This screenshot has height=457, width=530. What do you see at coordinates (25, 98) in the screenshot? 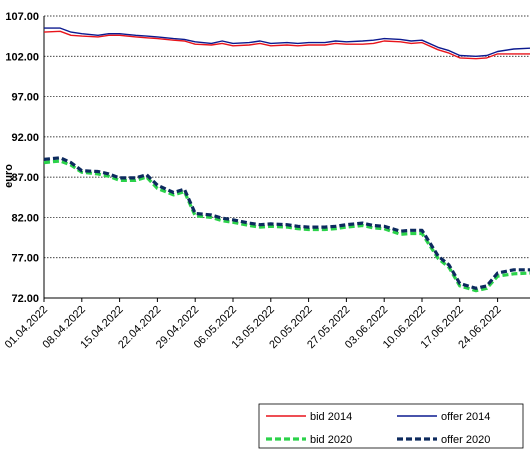
I see `y-tick-label: 97.00` at bounding box center [25, 98].